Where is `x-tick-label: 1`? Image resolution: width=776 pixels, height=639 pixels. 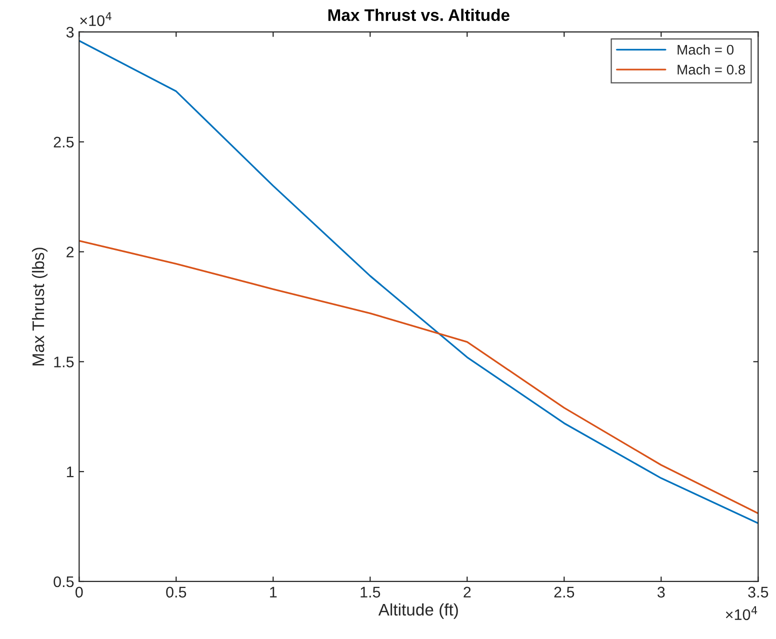 x-tick-label: 1 is located at coordinates (273, 592).